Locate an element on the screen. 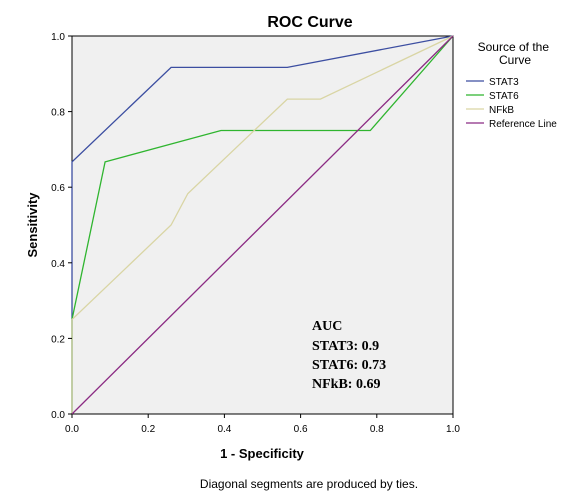 Image resolution: width=573 pixels, height=498 pixels. y-tick-label: 1.0 is located at coordinates (58, 37).